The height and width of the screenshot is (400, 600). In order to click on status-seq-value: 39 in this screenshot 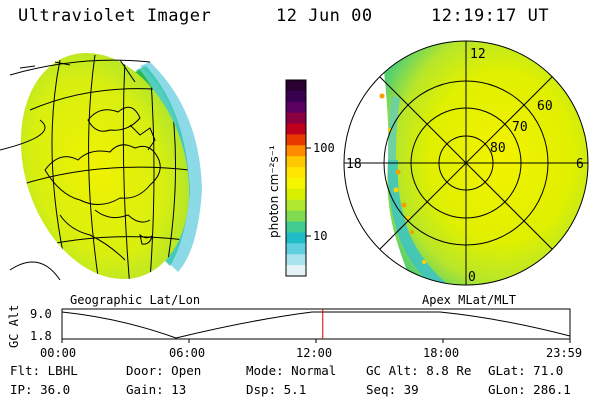, I will do `click(411, 389)`.